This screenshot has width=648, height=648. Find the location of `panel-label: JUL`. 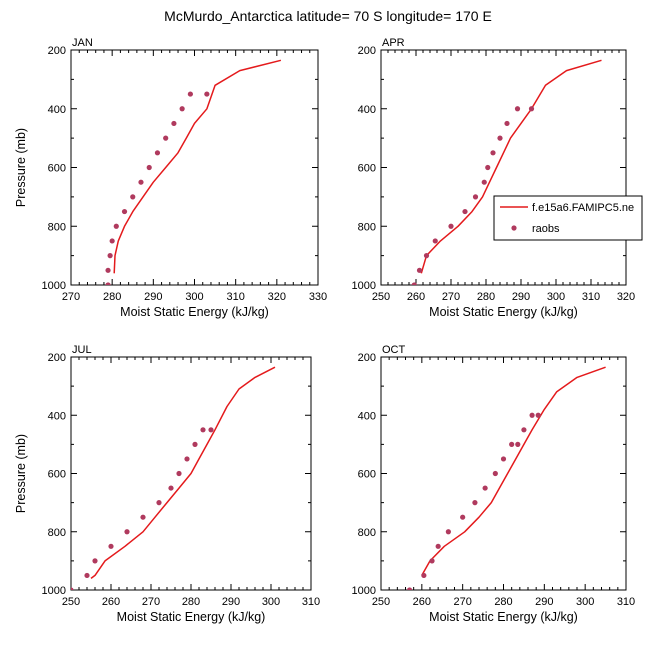

panel-label: JUL is located at coordinates (82, 350).